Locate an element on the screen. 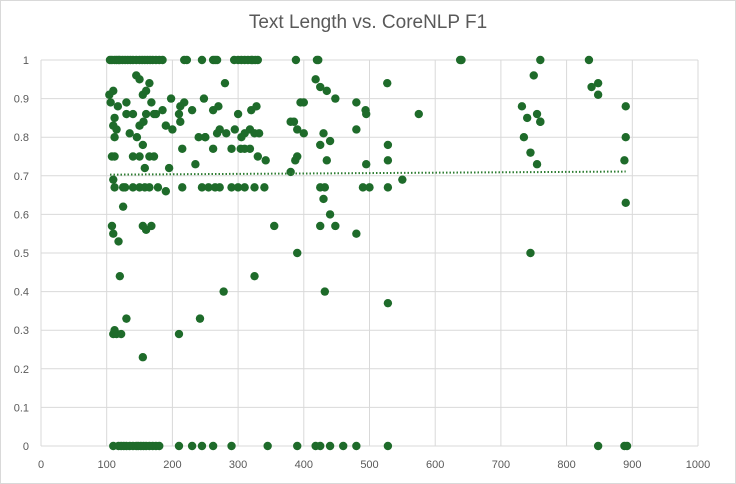  x-tick-label: 900 is located at coordinates (632, 465).